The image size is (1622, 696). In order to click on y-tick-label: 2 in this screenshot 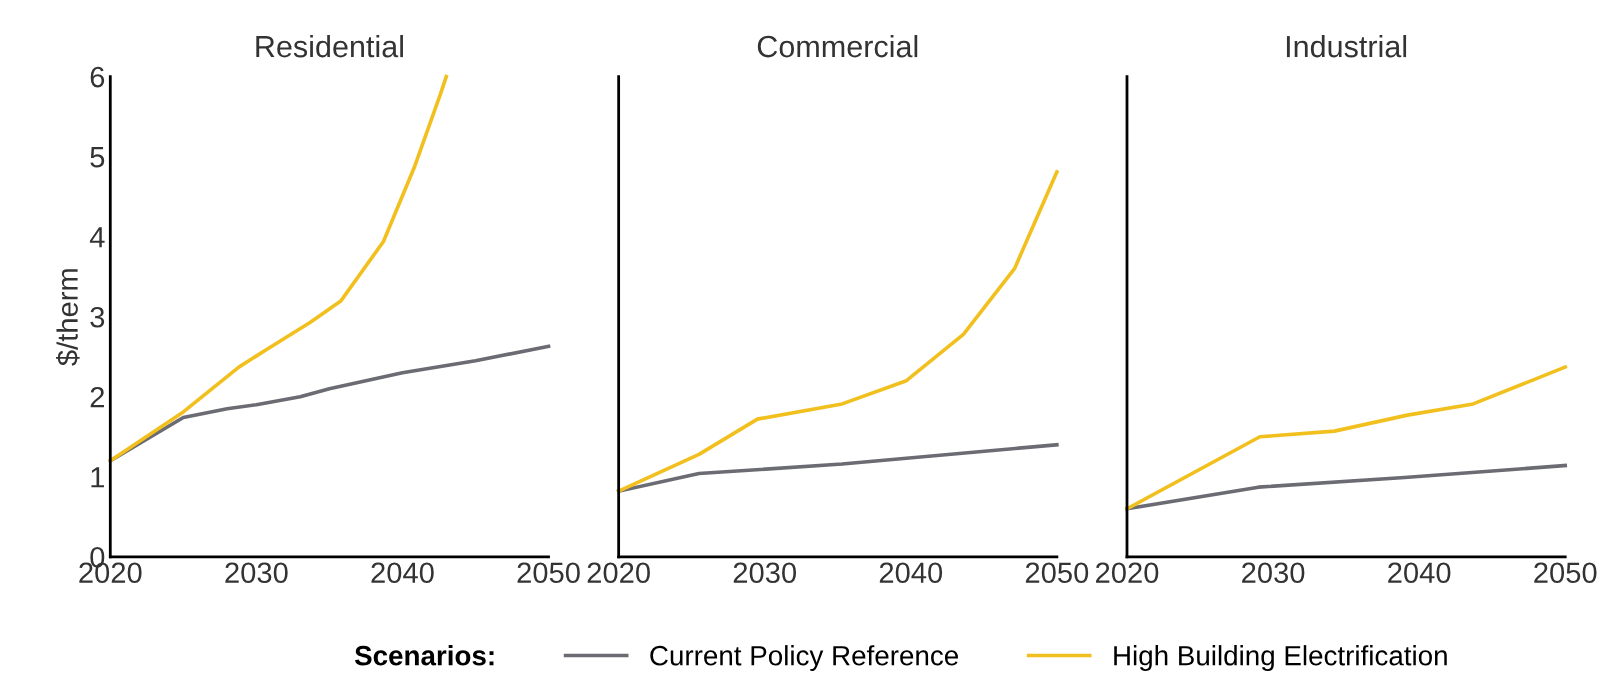, I will do `click(97, 397)`.